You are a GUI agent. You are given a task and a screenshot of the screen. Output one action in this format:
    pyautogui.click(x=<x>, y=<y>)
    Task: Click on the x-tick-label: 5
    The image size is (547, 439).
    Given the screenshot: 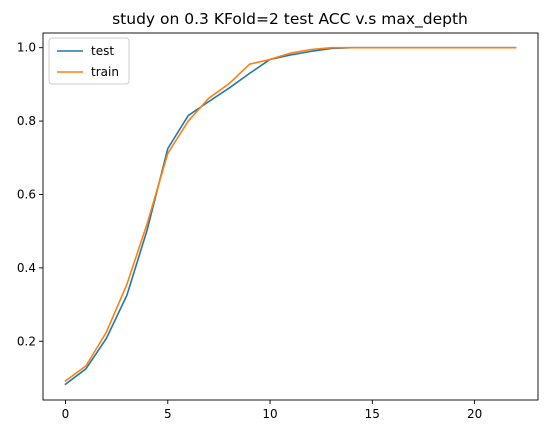 What is the action you would take?
    pyautogui.click(x=168, y=414)
    